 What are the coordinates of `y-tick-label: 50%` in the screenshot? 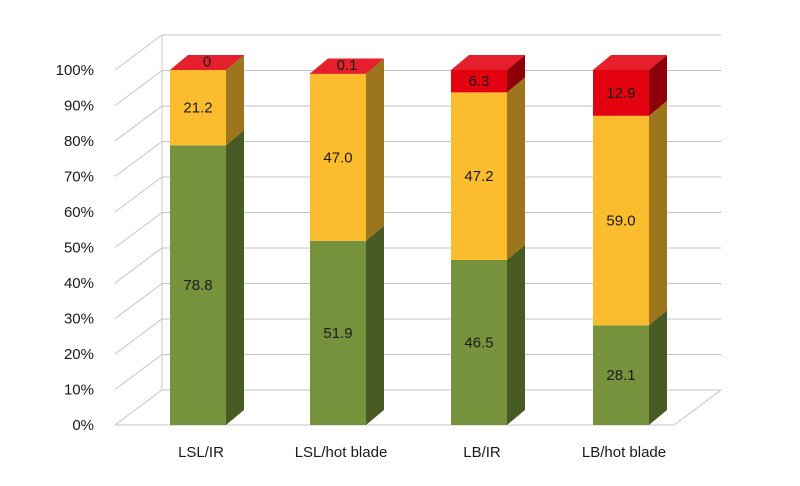 It's located at (79, 248).